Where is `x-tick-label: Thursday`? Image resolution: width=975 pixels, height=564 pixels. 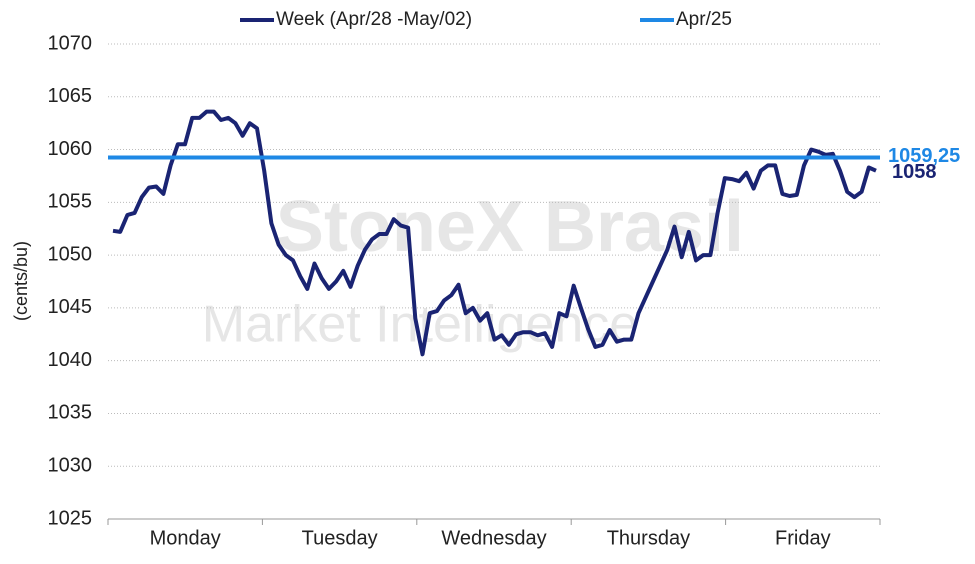 x-tick-label: Thursday is located at coordinates (648, 538).